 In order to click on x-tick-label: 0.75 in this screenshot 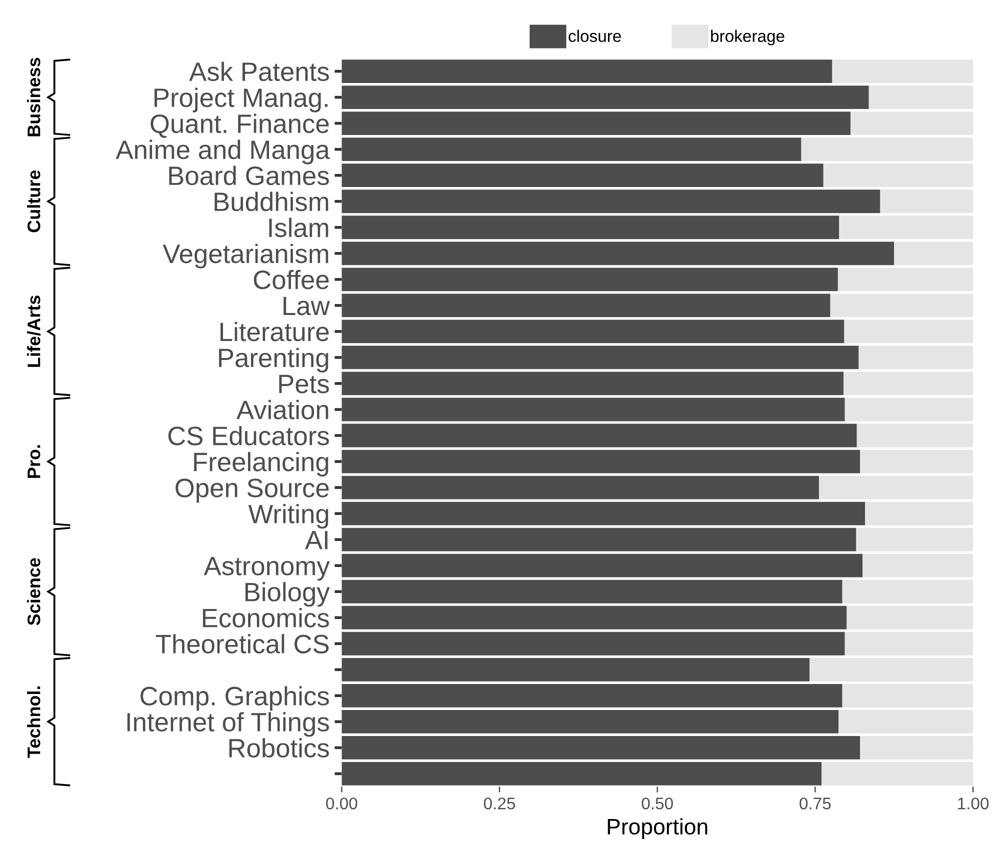, I will do `click(815, 804)`.